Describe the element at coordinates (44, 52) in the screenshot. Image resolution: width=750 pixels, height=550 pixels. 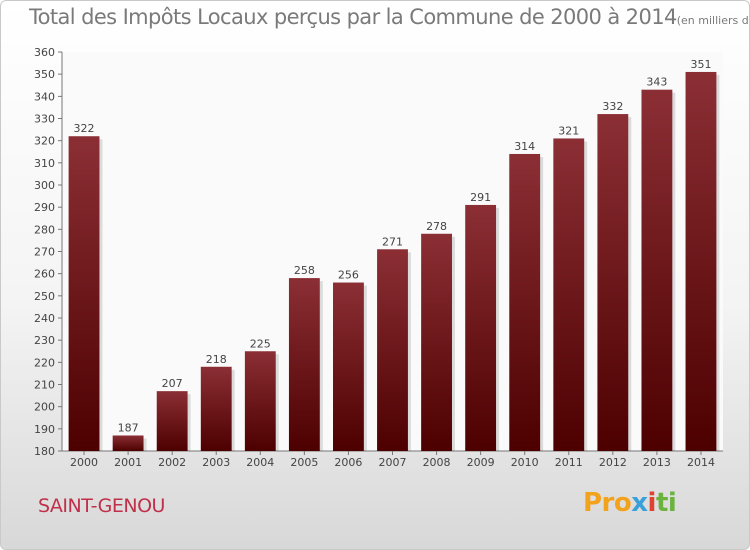
I see `y-tick-label: 360` at that location.